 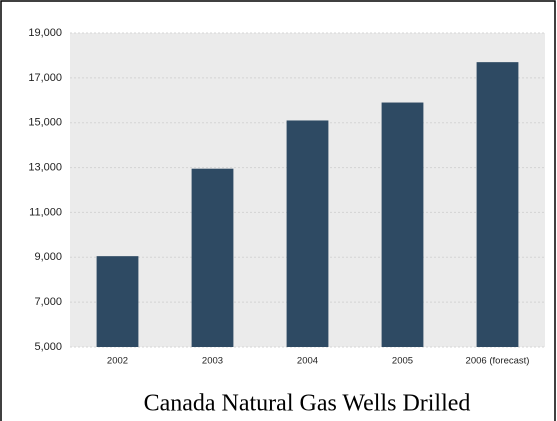 I want to click on x-tick-label: 2004, so click(x=307, y=361).